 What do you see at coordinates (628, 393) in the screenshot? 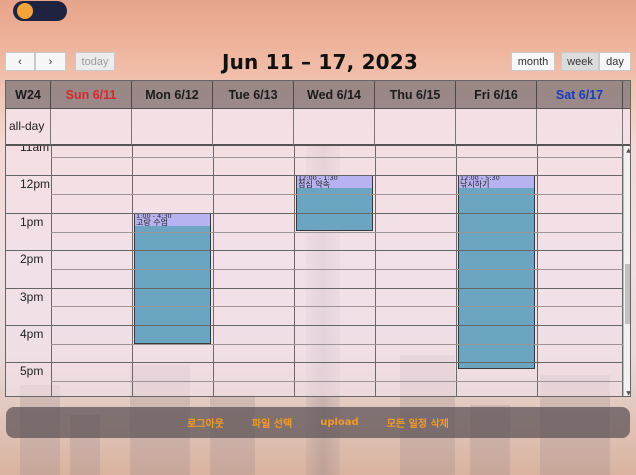
I see `scroll-down-icon: ▼` at bounding box center [628, 393].